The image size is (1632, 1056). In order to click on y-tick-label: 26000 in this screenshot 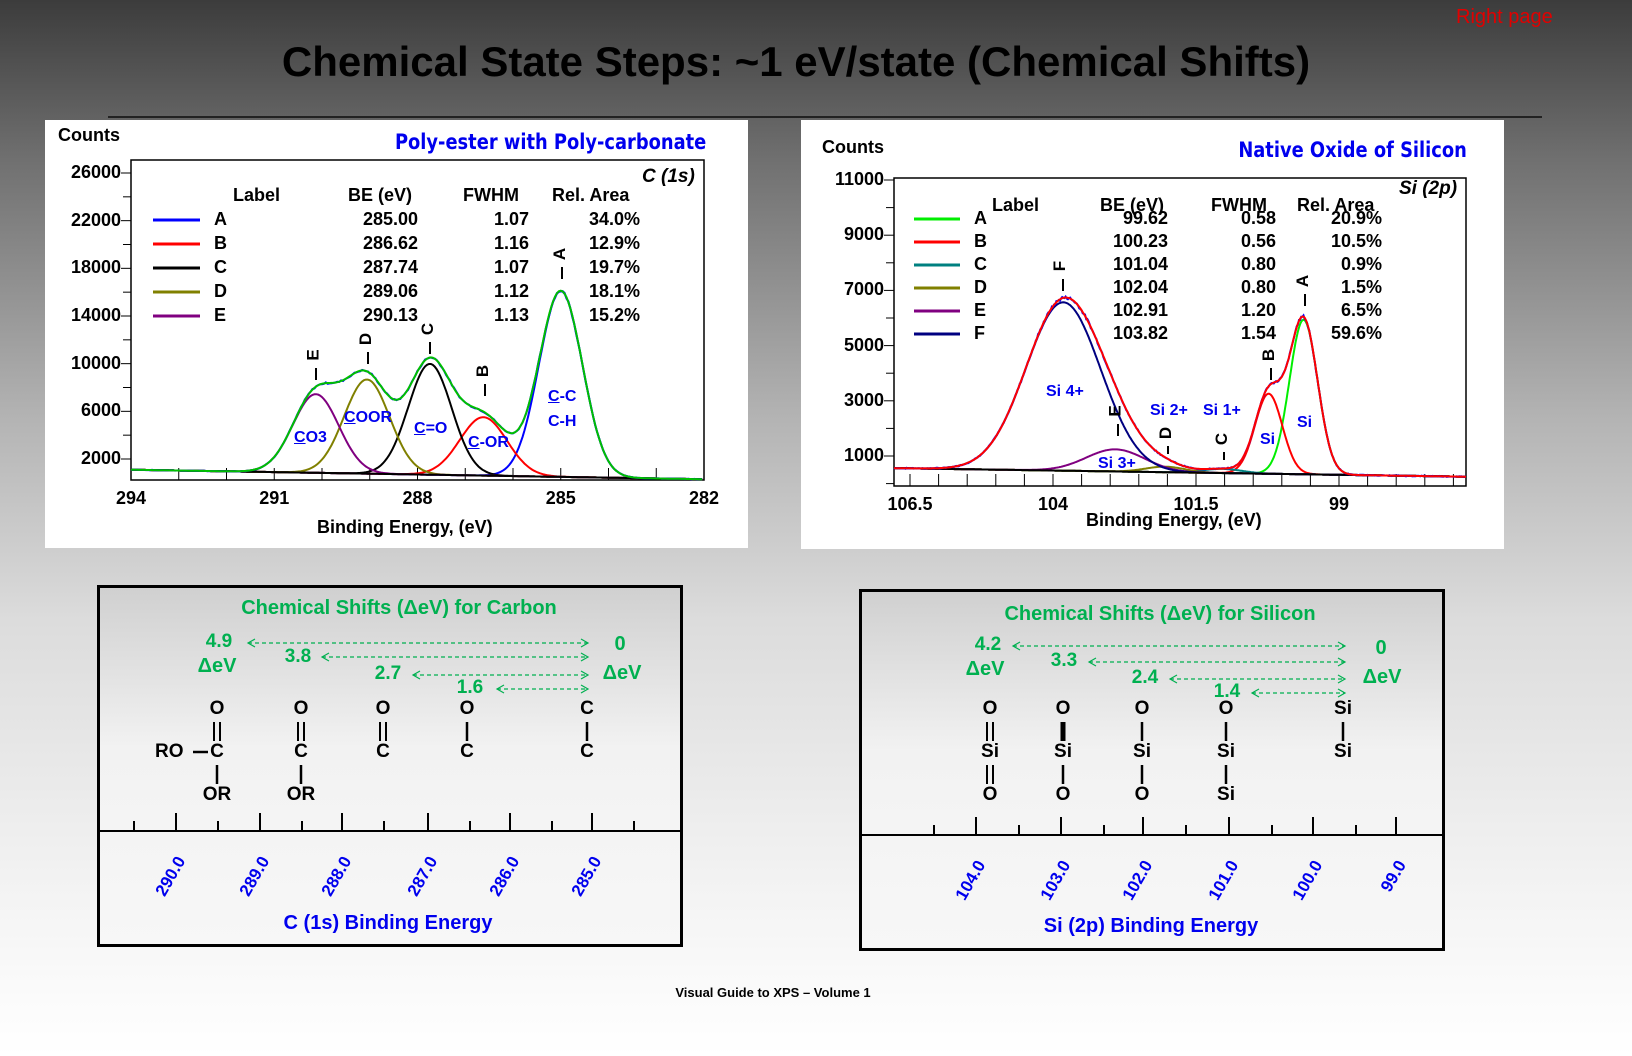, I will do `click(95, 171)`.